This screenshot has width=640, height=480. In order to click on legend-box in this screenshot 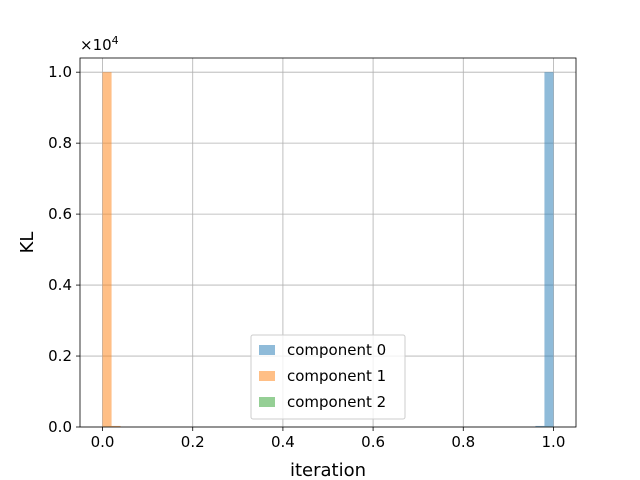, I will do `click(328, 377)`.